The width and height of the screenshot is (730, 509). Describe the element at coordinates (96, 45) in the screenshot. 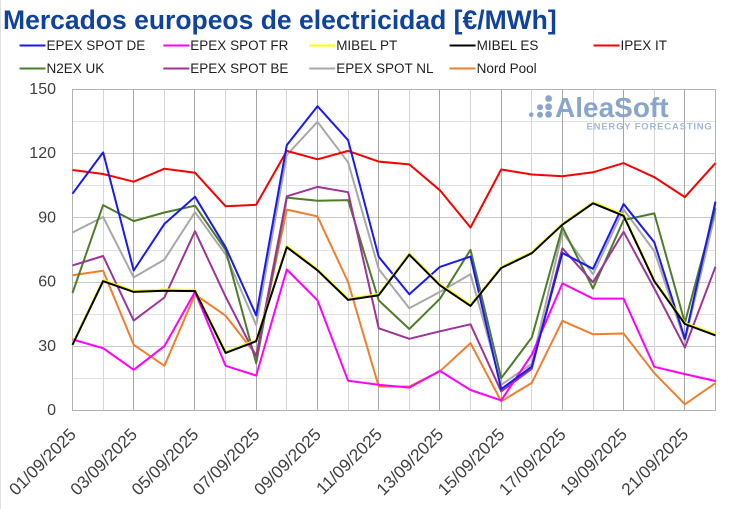

I see `svg-text: EPEX SPOT DE` at that location.